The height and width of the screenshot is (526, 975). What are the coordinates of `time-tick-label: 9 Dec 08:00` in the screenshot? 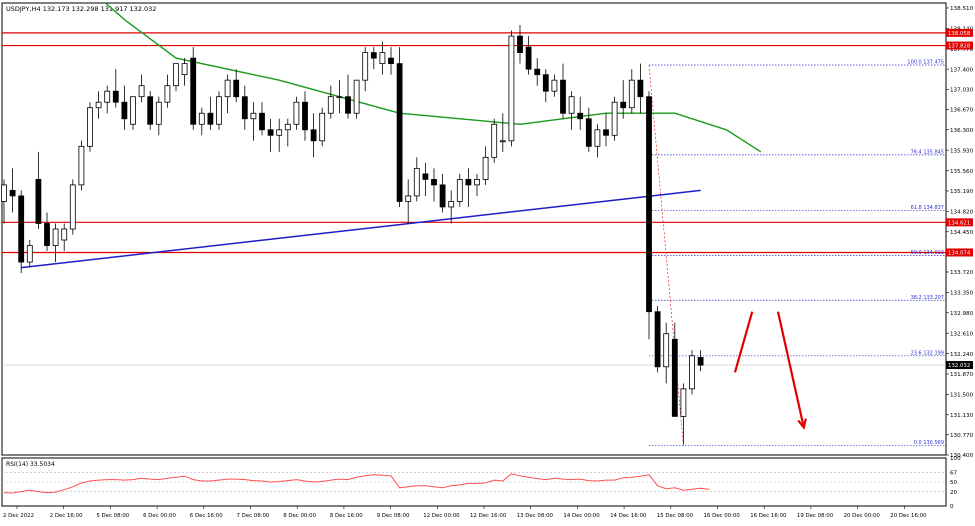 It's located at (393, 516).